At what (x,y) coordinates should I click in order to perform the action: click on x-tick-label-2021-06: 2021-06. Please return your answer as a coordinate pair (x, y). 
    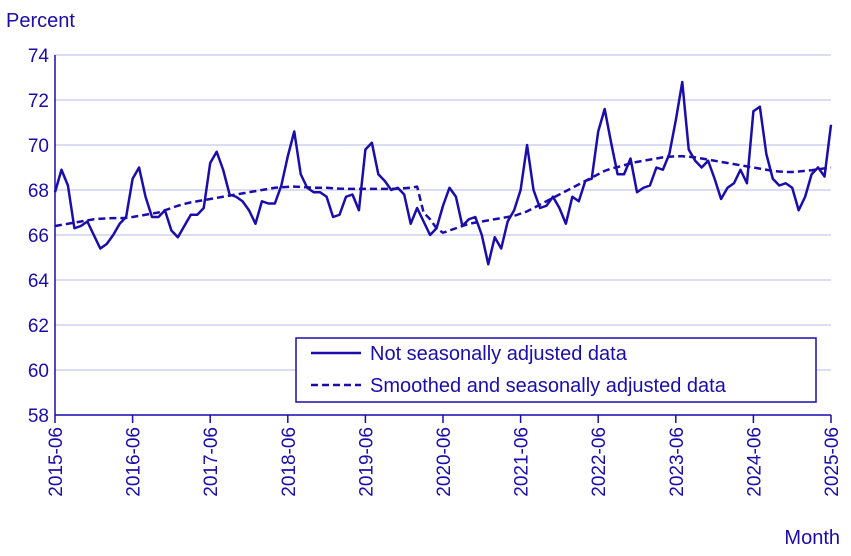
    Looking at the image, I should click on (522, 462).